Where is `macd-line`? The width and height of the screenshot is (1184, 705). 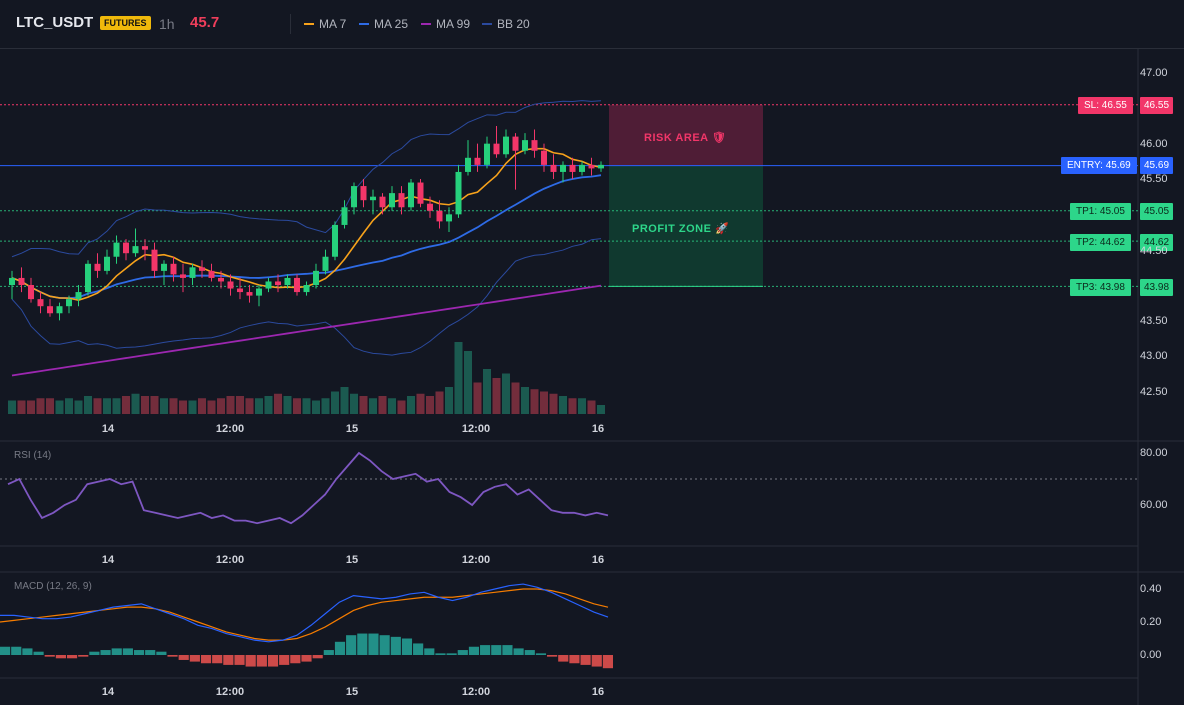
macd-line is located at coordinates (304, 613).